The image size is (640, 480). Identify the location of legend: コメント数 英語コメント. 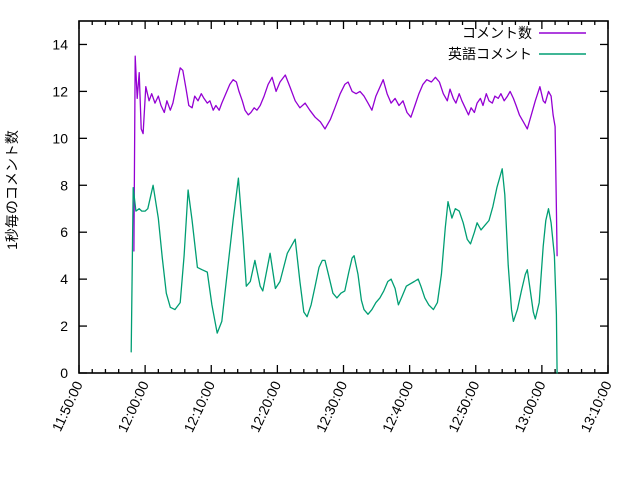
(517, 43).